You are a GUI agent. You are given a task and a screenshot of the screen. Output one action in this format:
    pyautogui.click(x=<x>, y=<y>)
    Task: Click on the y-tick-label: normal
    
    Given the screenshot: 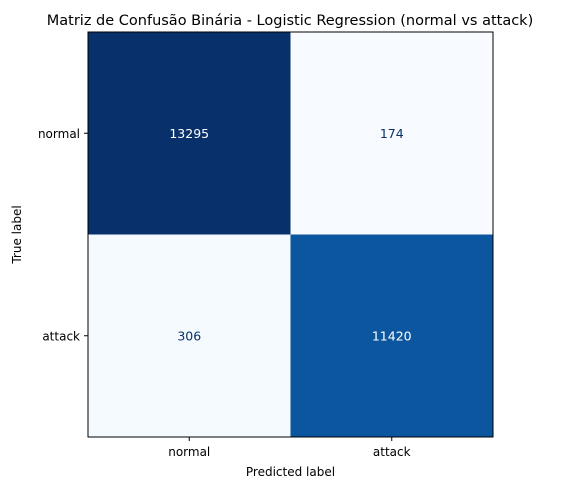 What is the action you would take?
    pyautogui.click(x=59, y=134)
    